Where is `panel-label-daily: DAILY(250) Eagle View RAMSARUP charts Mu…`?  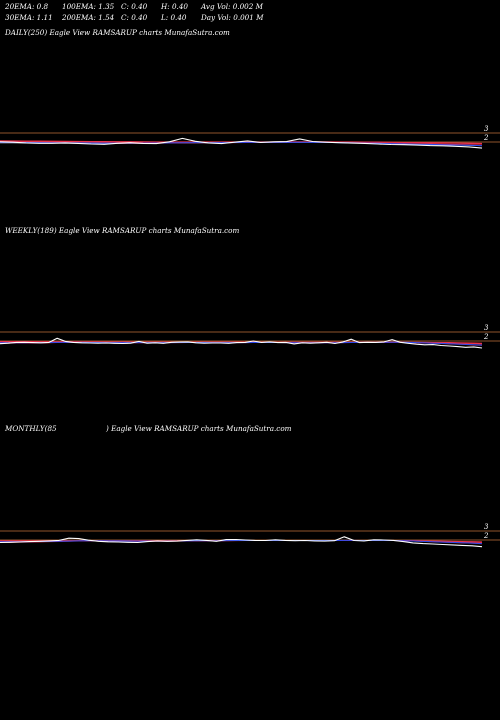
panel-label-daily: DAILY(250) Eagle View RAMSARUP charts Mu… is located at coordinates (117, 32).